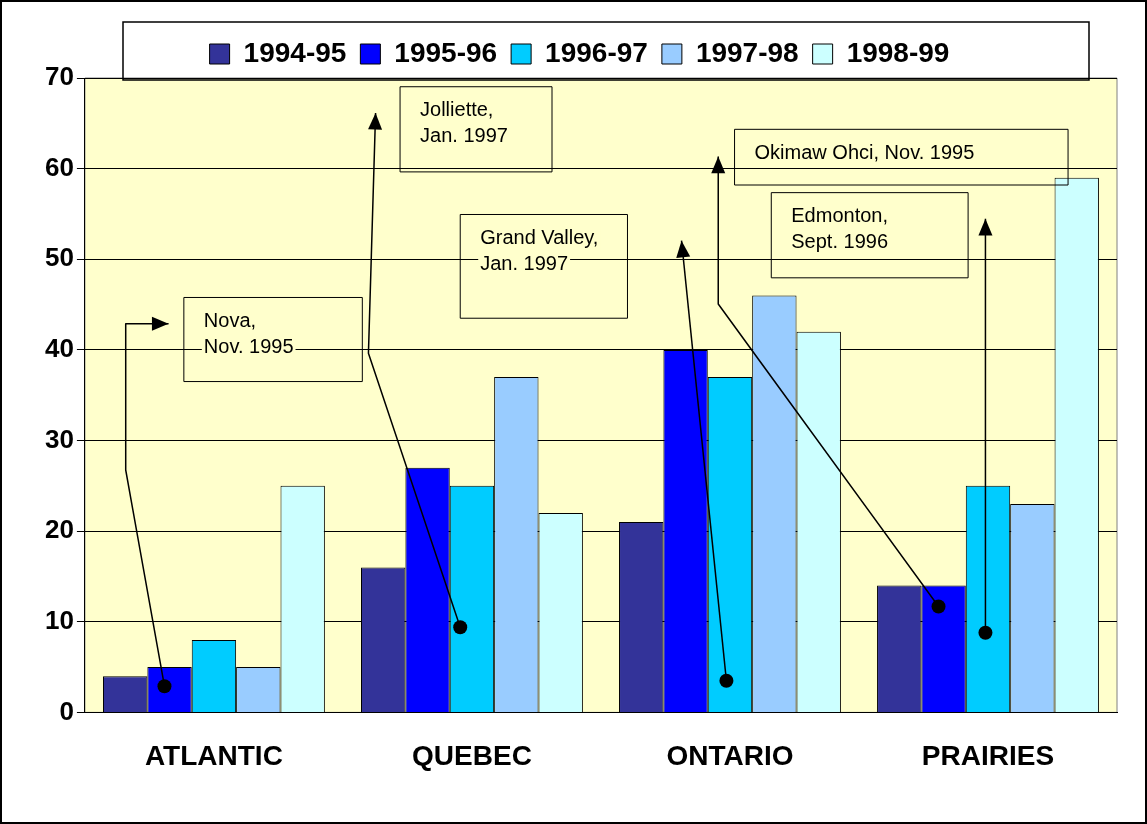  What do you see at coordinates (596, 52) in the screenshot?
I see `legend-label: 1996-97` at bounding box center [596, 52].